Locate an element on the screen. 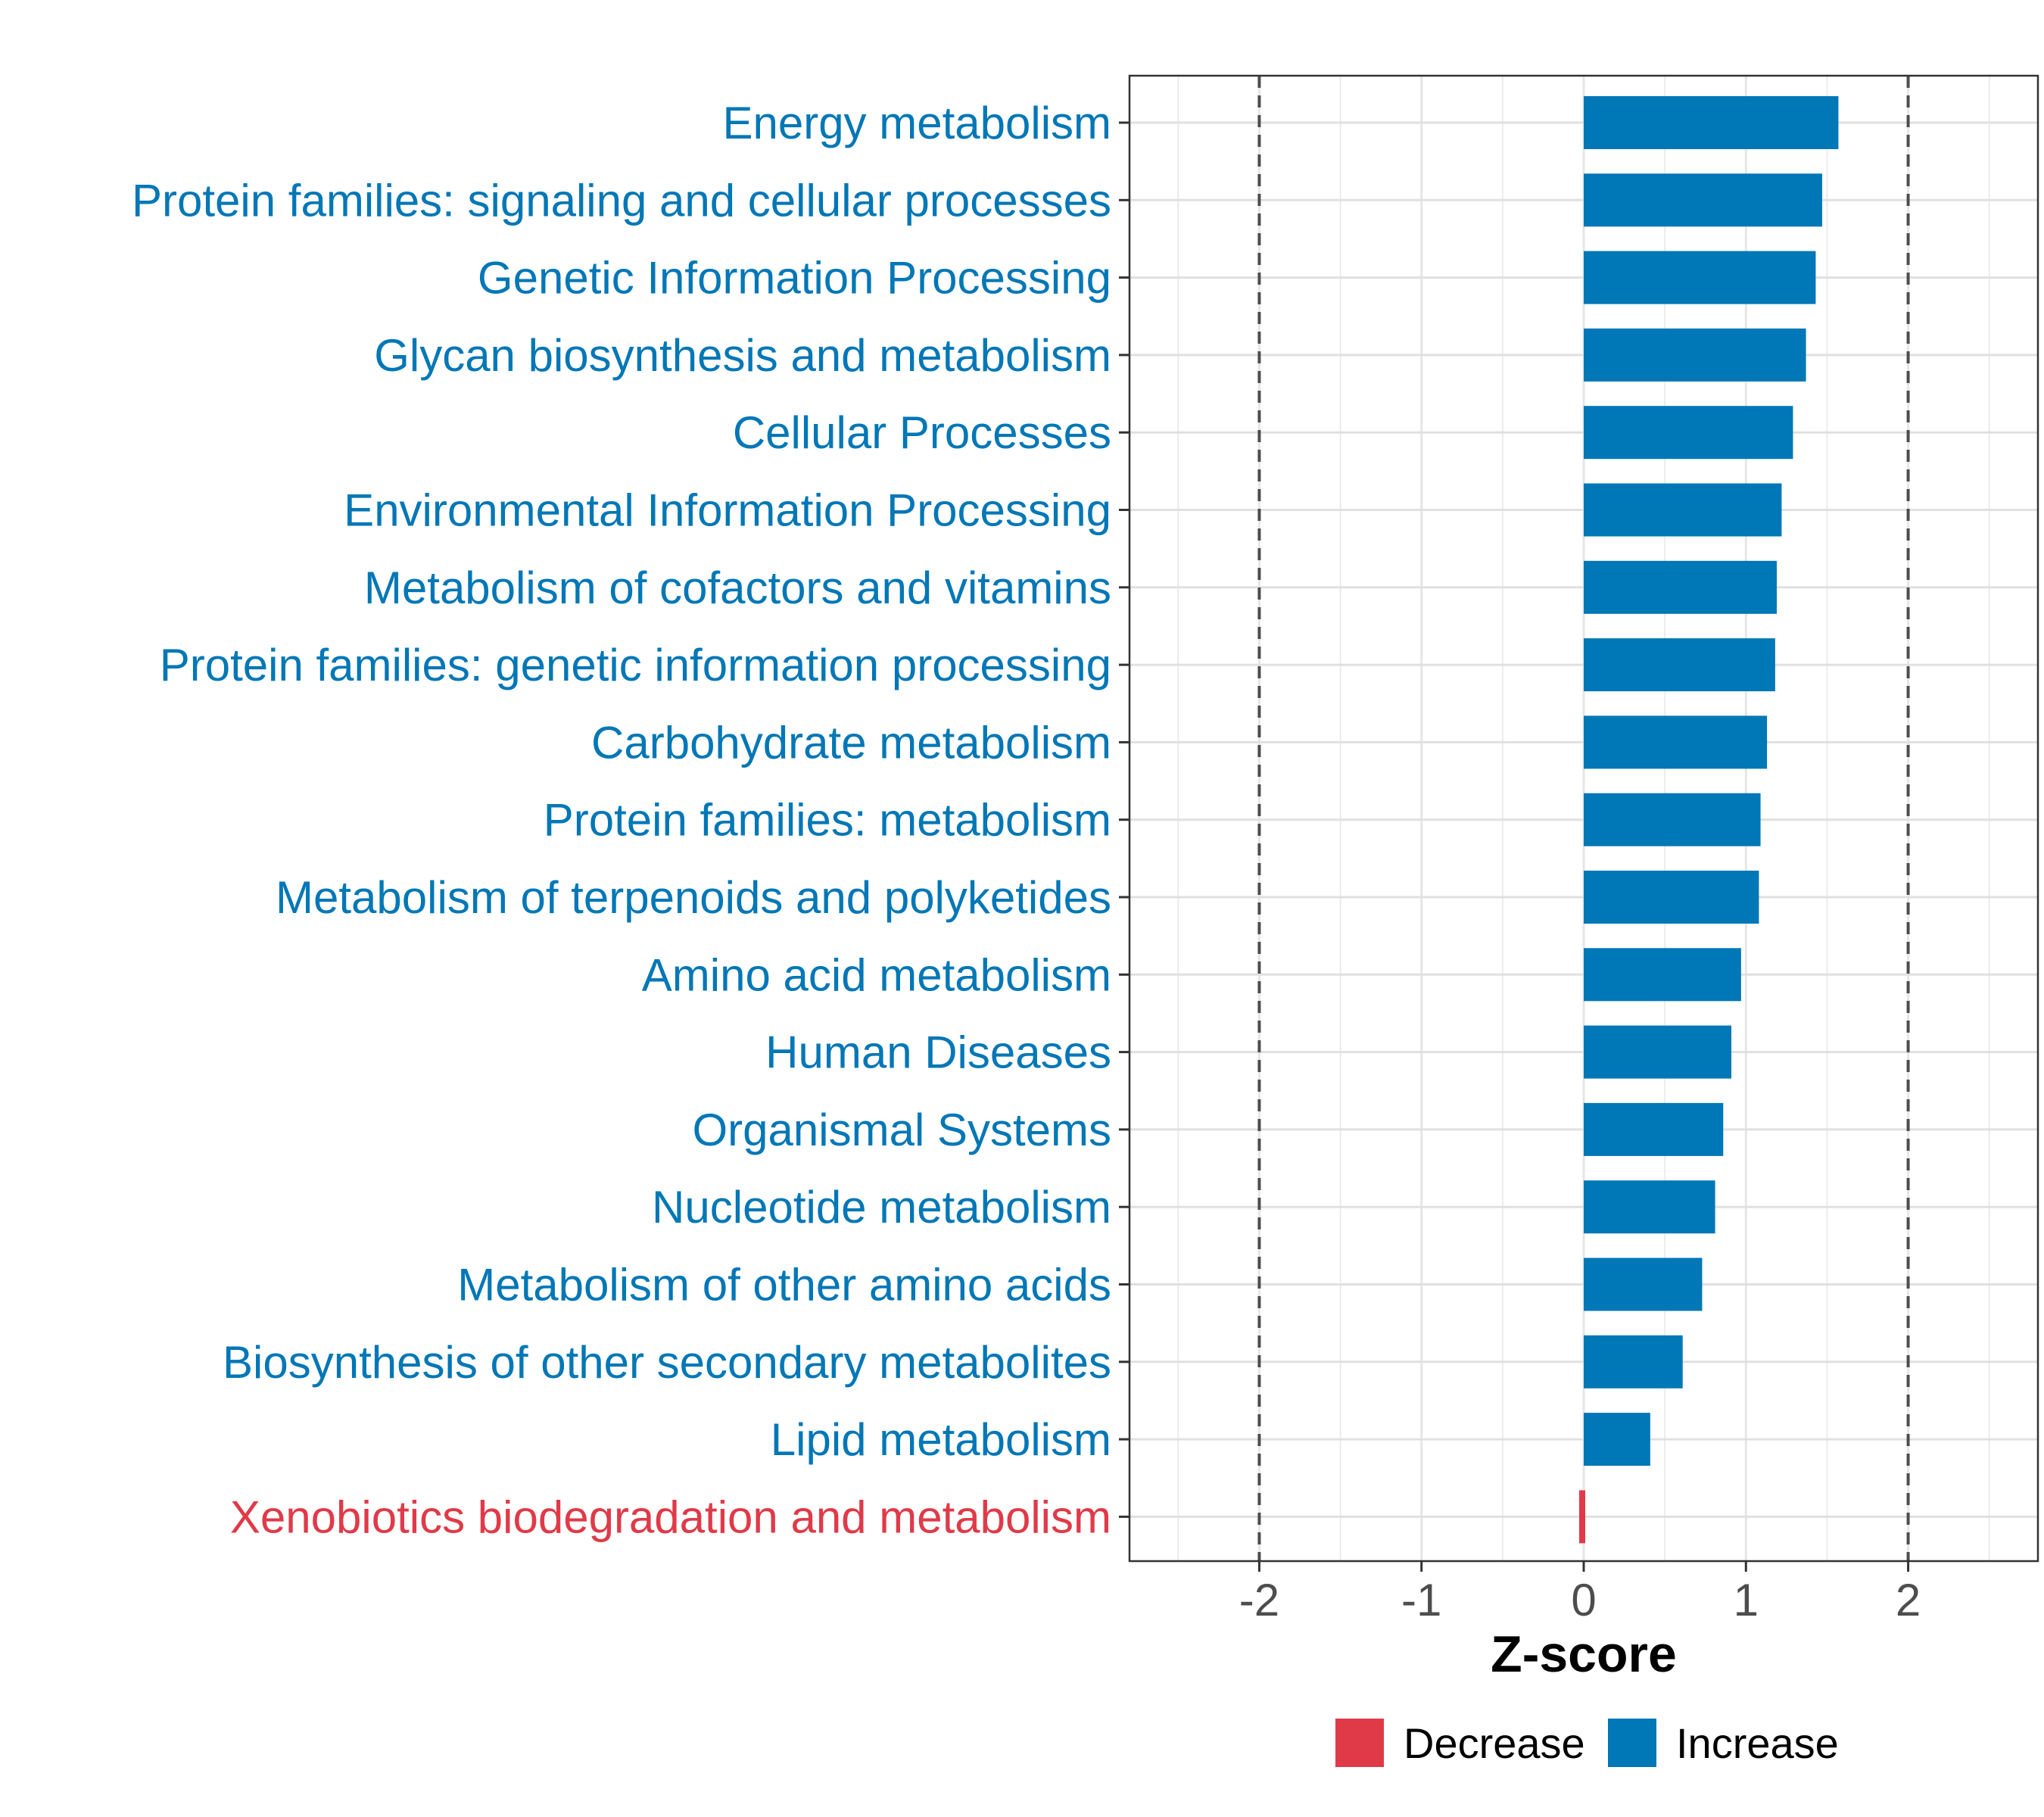  category-label: Environmental Information Processing is located at coordinates (727, 510).